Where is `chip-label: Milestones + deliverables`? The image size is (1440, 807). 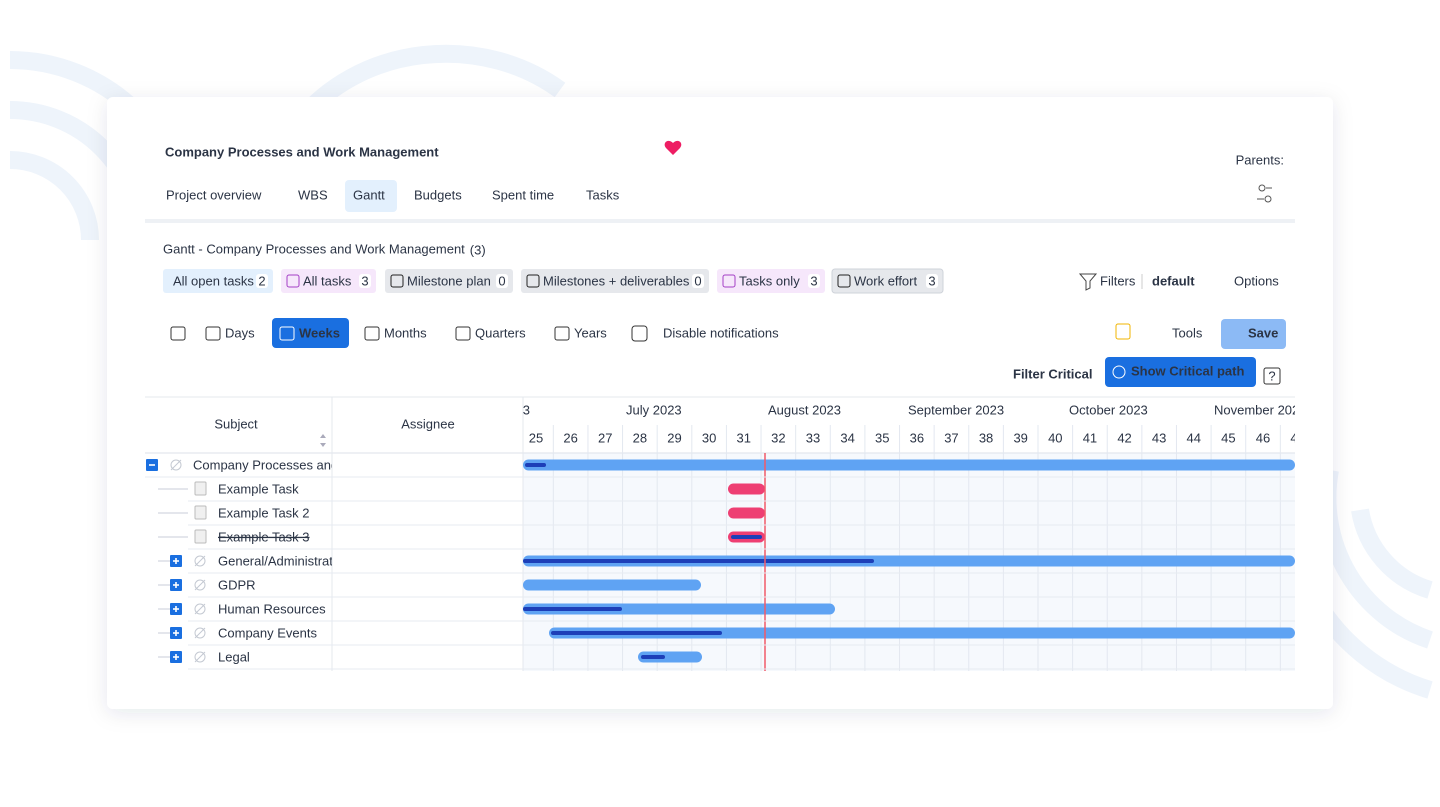
chip-label: Milestones + deliverables is located at coordinates (616, 280).